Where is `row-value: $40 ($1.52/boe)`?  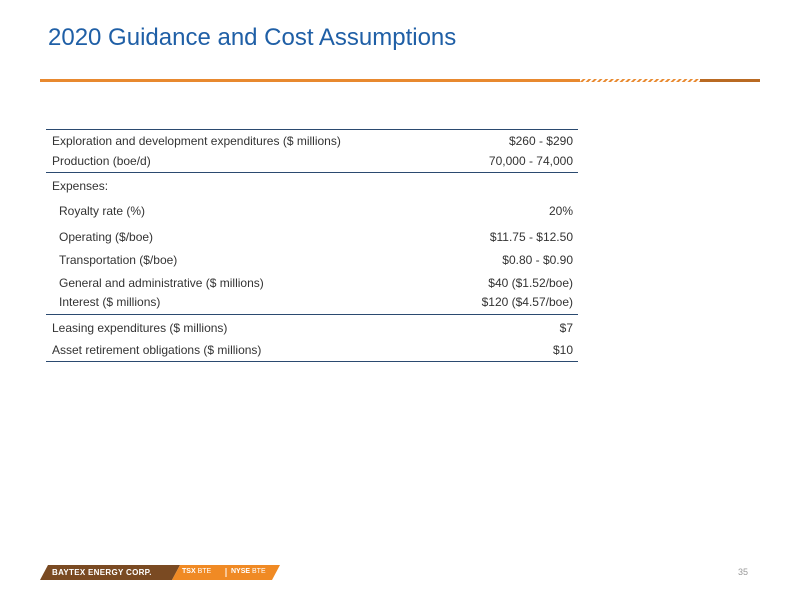 row-value: $40 ($1.52/boe) is located at coordinates (530, 283).